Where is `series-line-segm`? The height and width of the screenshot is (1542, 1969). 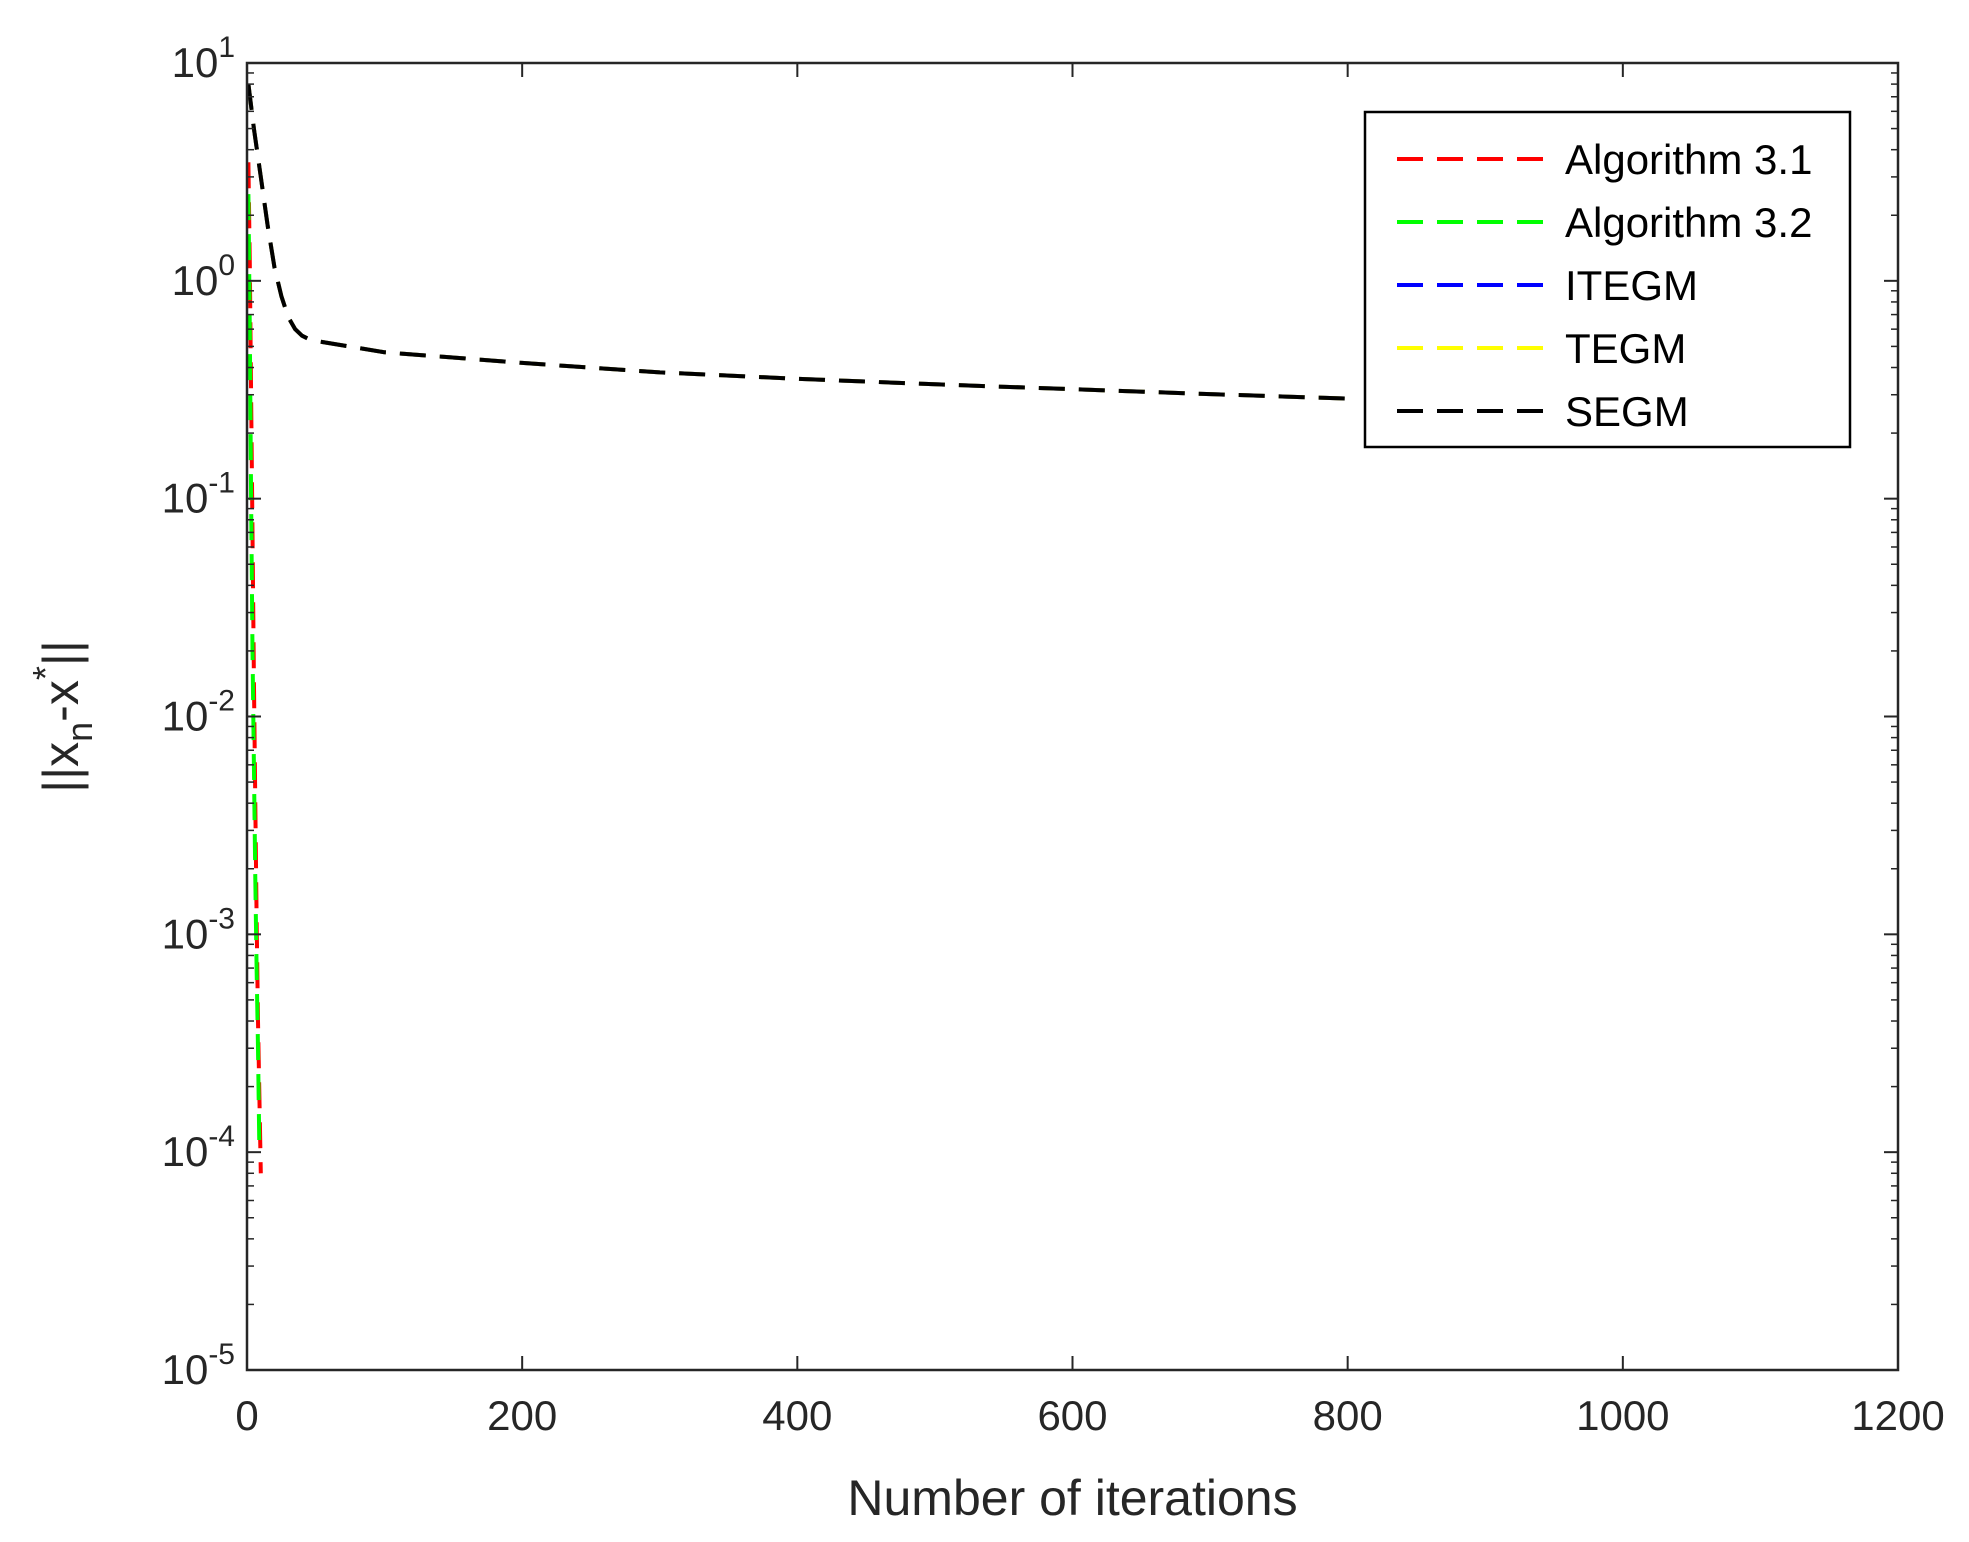 series-line-segm is located at coordinates (797, 242).